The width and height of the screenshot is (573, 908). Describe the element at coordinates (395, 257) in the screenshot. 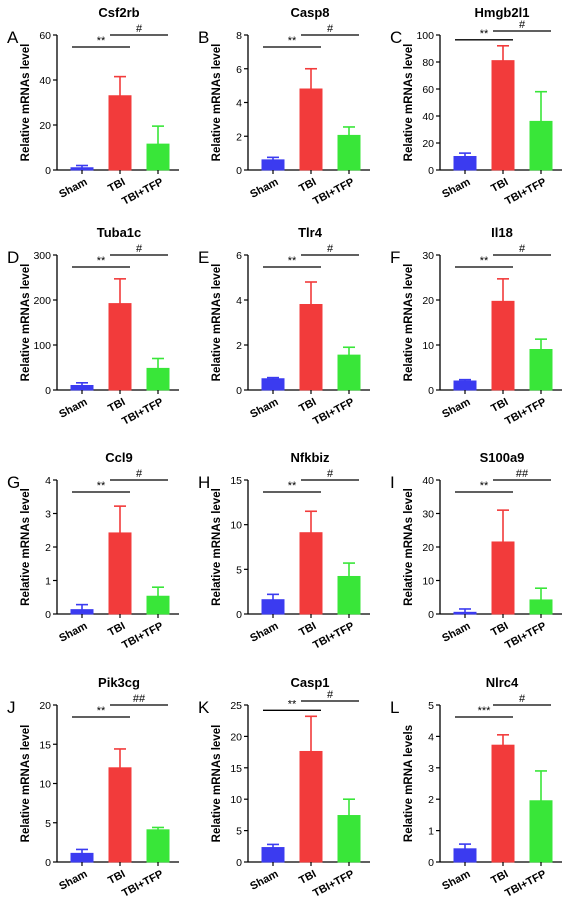

I see `panel-letter: F` at that location.